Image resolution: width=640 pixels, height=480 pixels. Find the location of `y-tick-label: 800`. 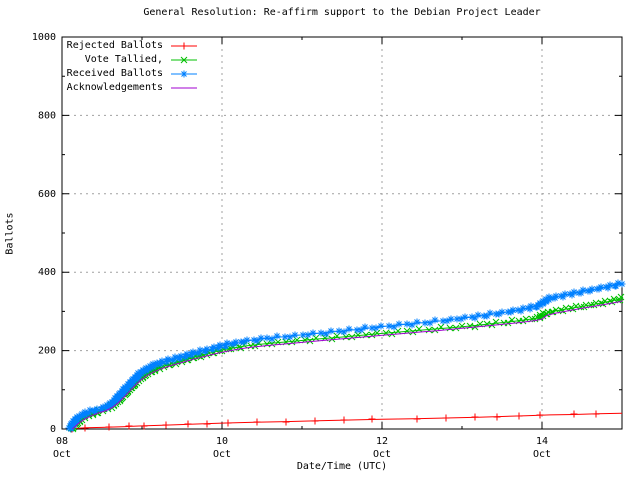

y-tick-label: 800 is located at coordinates (47, 115).